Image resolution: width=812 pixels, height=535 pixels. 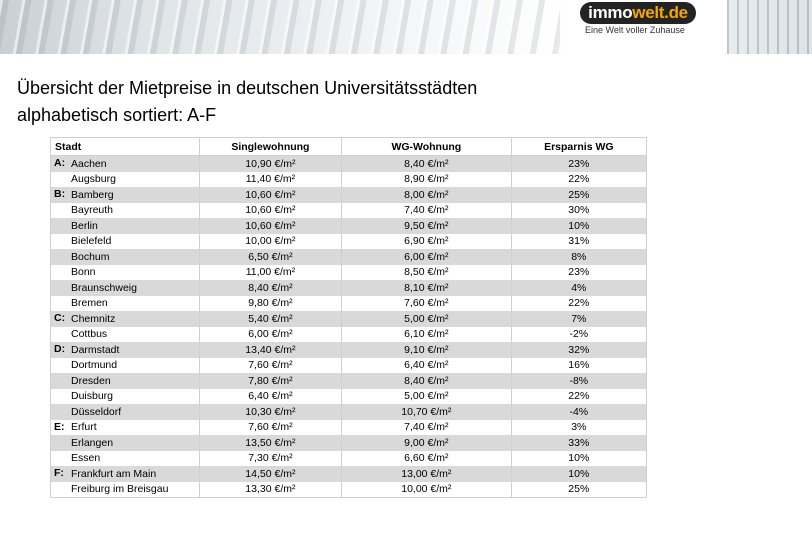 I want to click on single-price-cell: 10,00 €/m², so click(x=270, y=241).